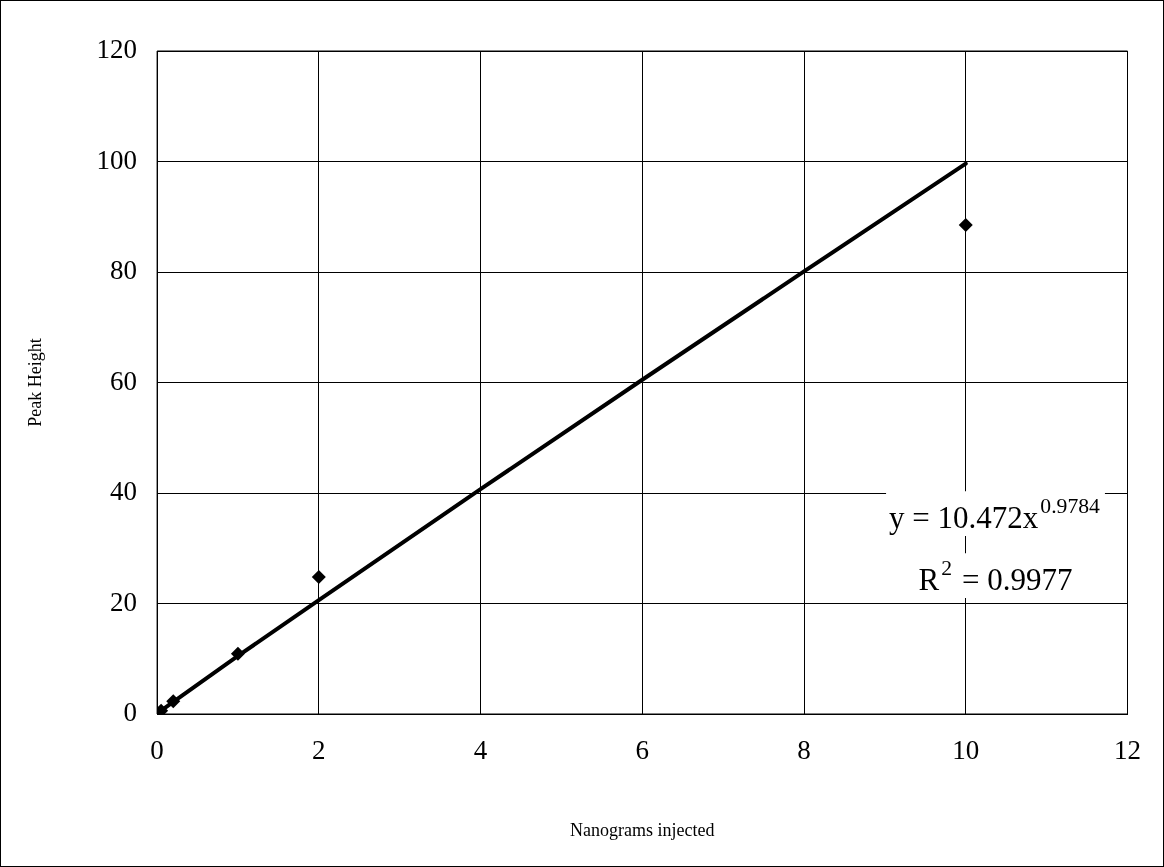 The image size is (1164, 867). Describe the element at coordinates (124, 491) in the screenshot. I see `y-tick-label: 40` at that location.